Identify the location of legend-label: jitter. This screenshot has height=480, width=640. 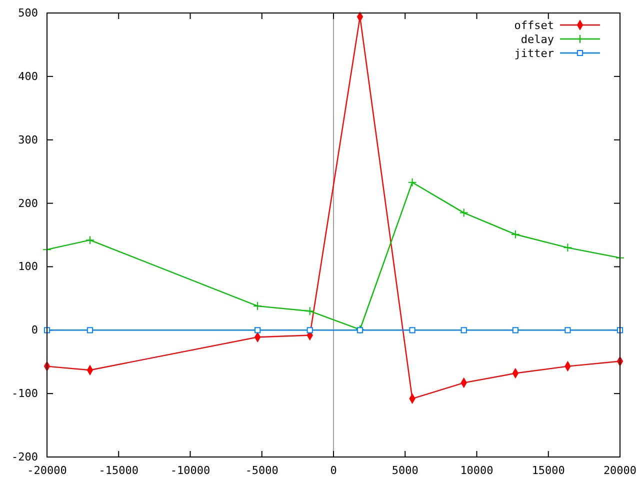
(534, 53).